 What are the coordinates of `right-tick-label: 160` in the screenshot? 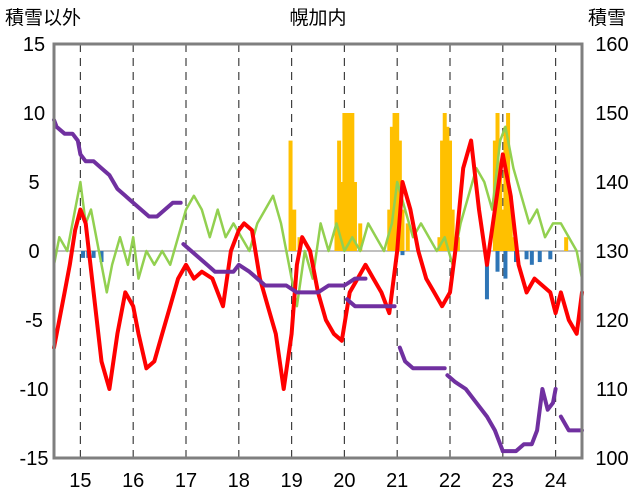 It's located at (611, 45).